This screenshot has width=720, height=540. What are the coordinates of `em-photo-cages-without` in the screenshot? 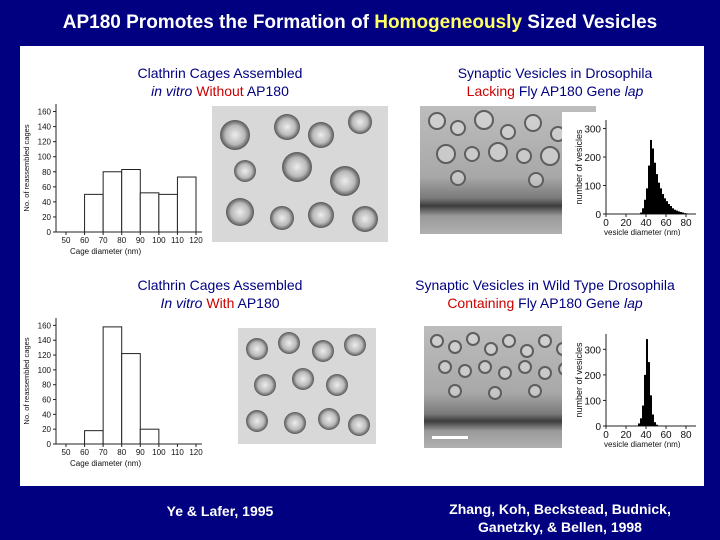 It's located at (300, 174).